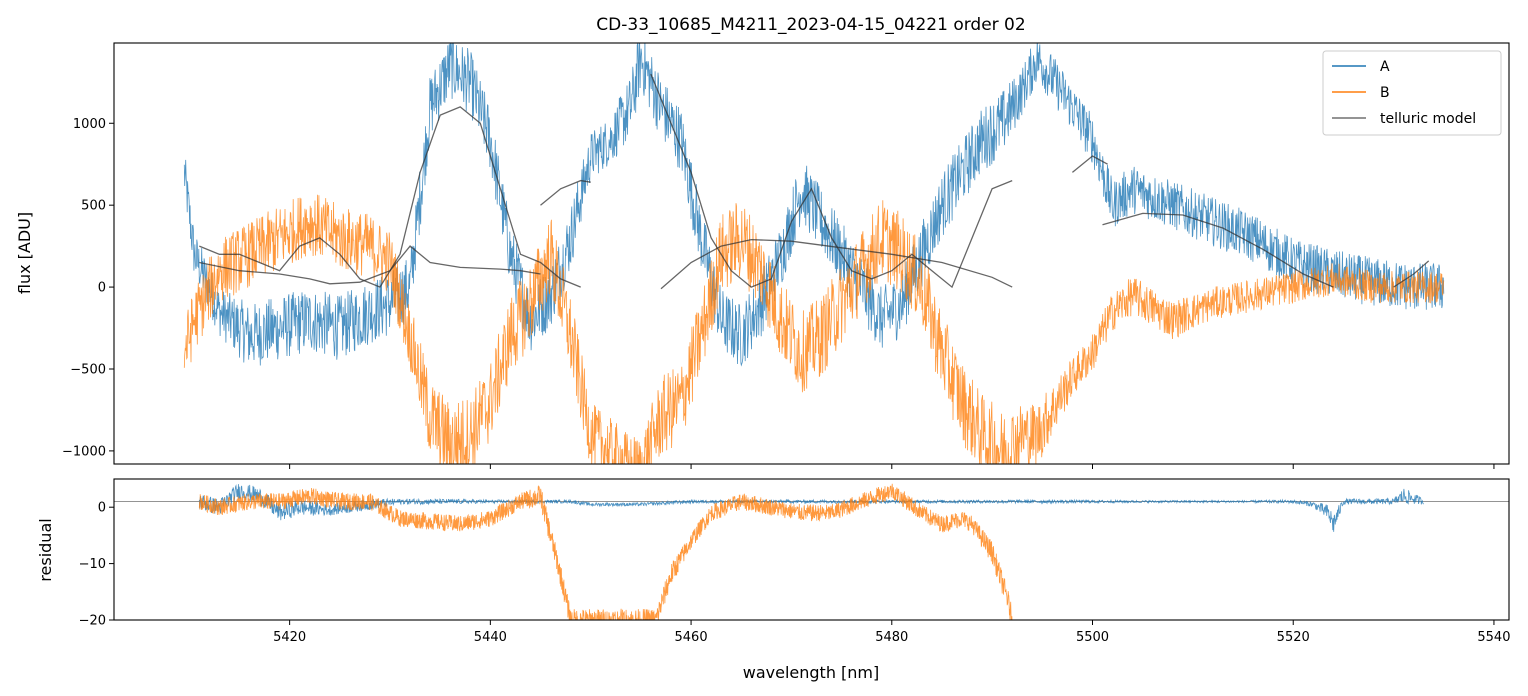  I want to click on x-tick-label: 5480, so click(891, 637).